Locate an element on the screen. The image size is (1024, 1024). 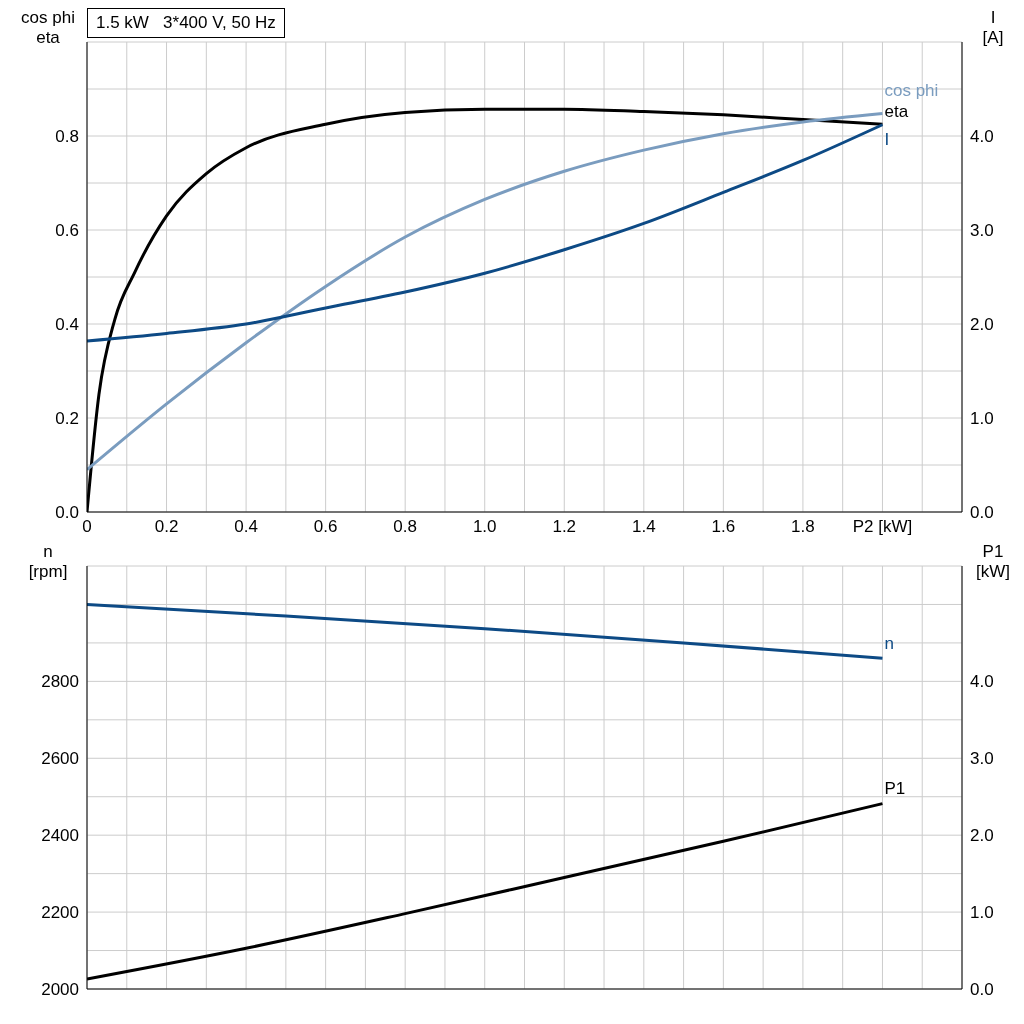
x-tick-label: 0 is located at coordinates (87, 527).